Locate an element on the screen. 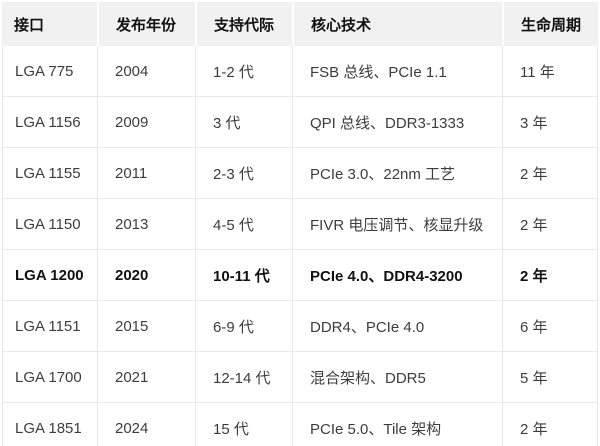 The image size is (600, 446). column-header-lifecycle: 生命周期 is located at coordinates (550, 24).